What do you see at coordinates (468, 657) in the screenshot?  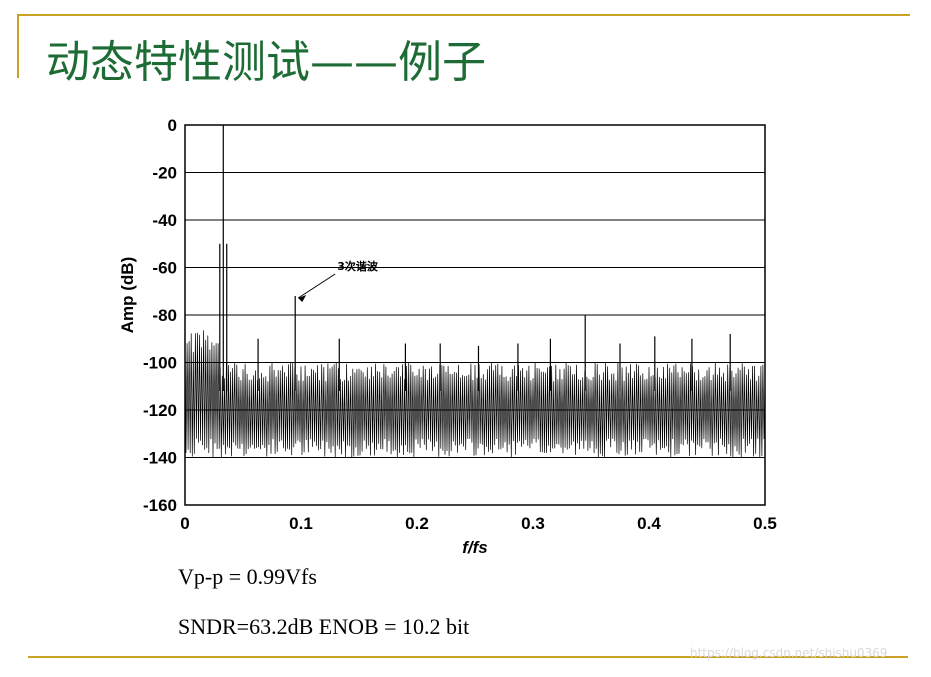 I see `bottom-rule` at bounding box center [468, 657].